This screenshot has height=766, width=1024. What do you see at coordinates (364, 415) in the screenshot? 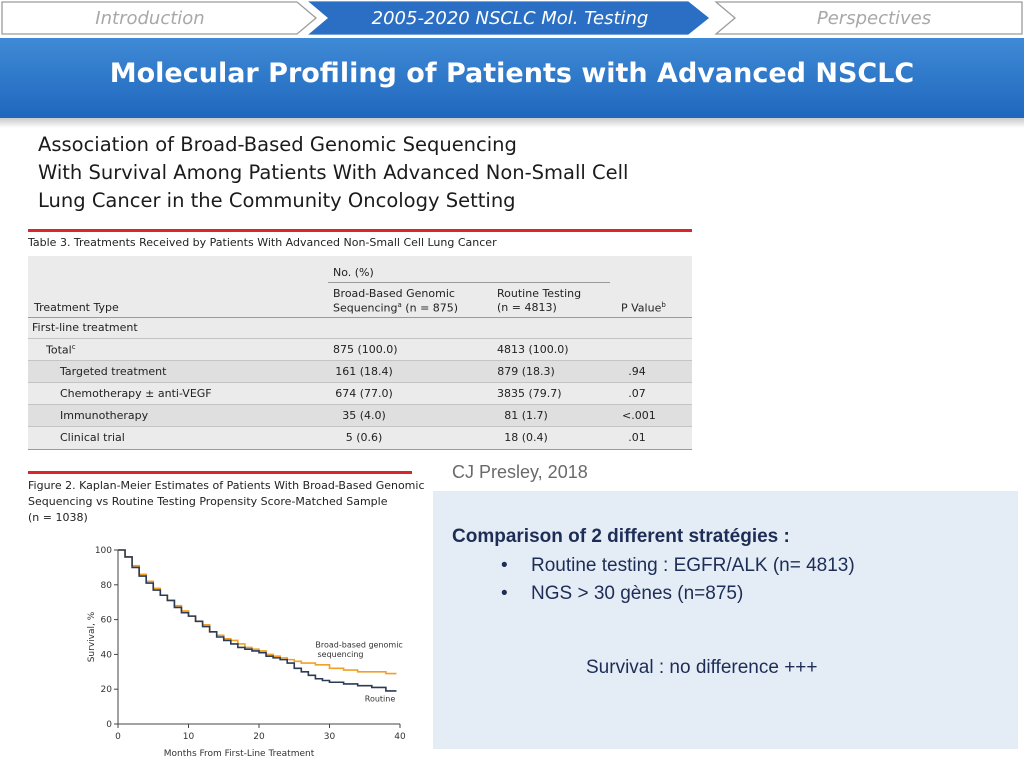
I see `row-bbgs: 35 (4.0)` at bounding box center [364, 415].